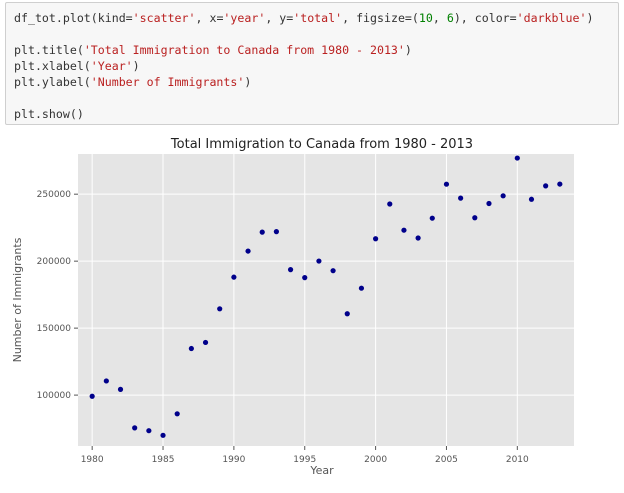 This screenshot has width=624, height=493. I want to click on x-tick-label: 1980, so click(92, 460).